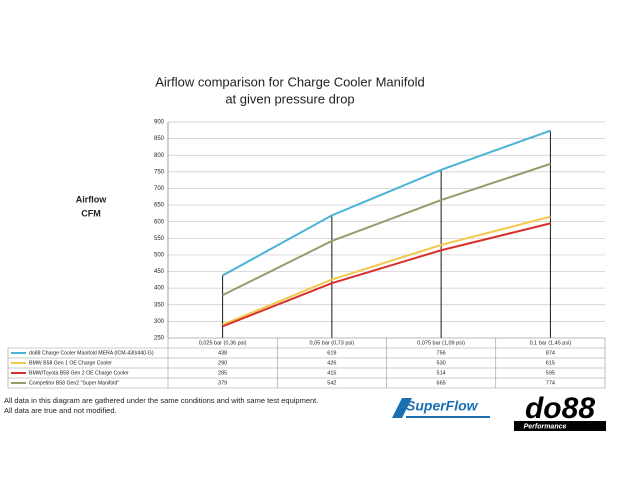 Image resolution: width=620 pixels, height=496 pixels. What do you see at coordinates (159, 239) in the screenshot?
I see `y-tick-label: 550` at bounding box center [159, 239].